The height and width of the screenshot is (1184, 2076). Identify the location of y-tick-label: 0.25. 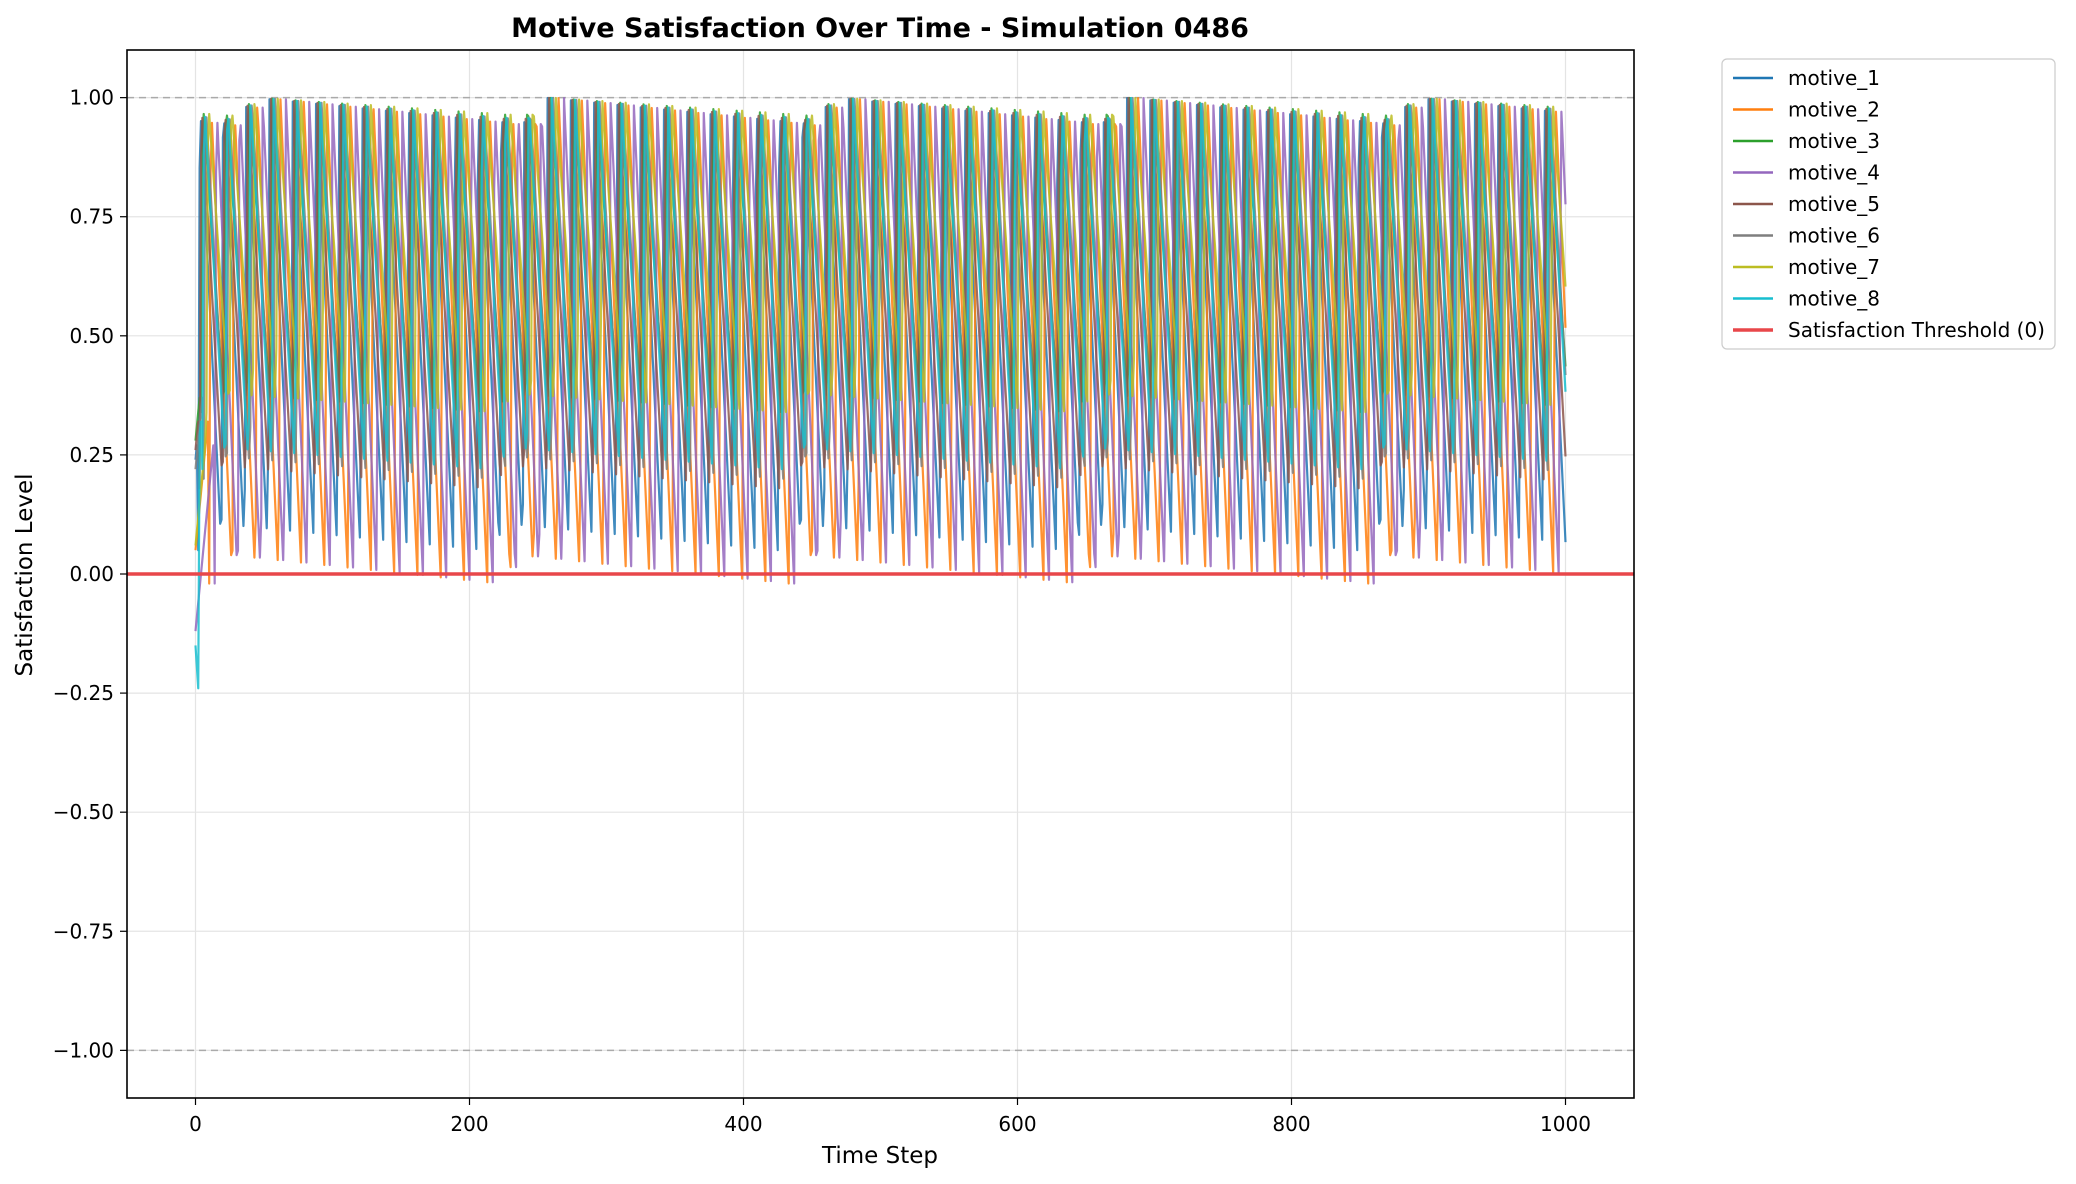
(91, 455).